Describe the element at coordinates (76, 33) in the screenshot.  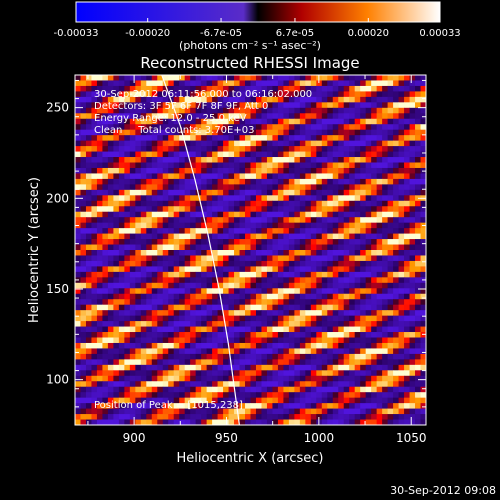
I see `colorbar-tick-label: -0.00033` at that location.